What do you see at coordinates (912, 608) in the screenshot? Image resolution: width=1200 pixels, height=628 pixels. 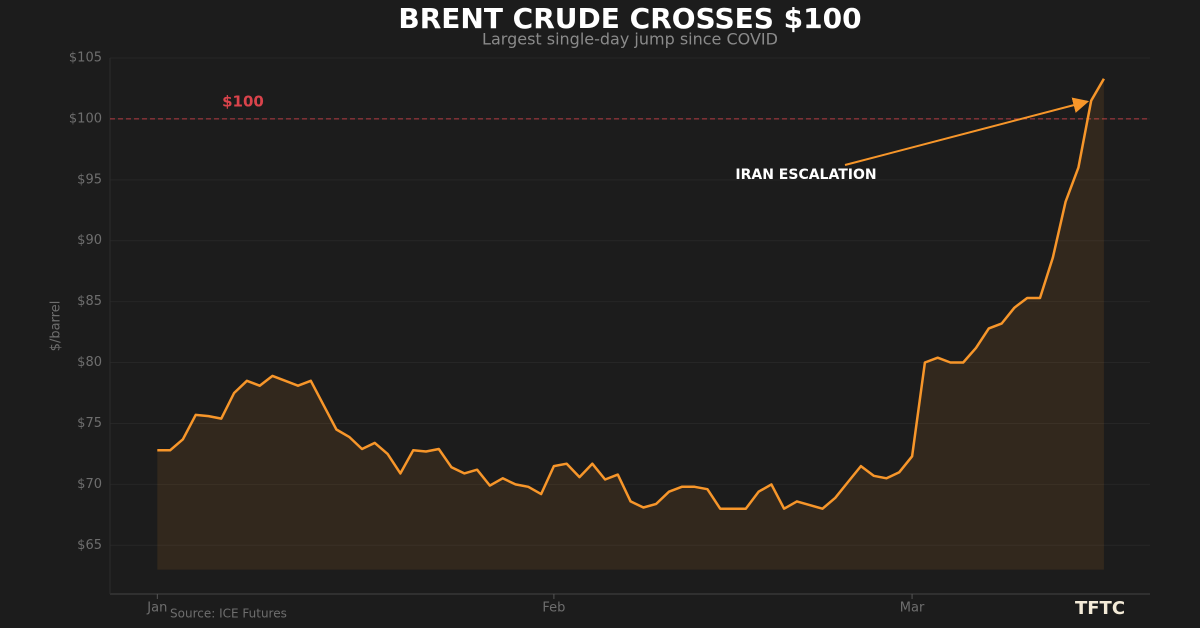 I see `x-tick-label: Mar` at bounding box center [912, 608].